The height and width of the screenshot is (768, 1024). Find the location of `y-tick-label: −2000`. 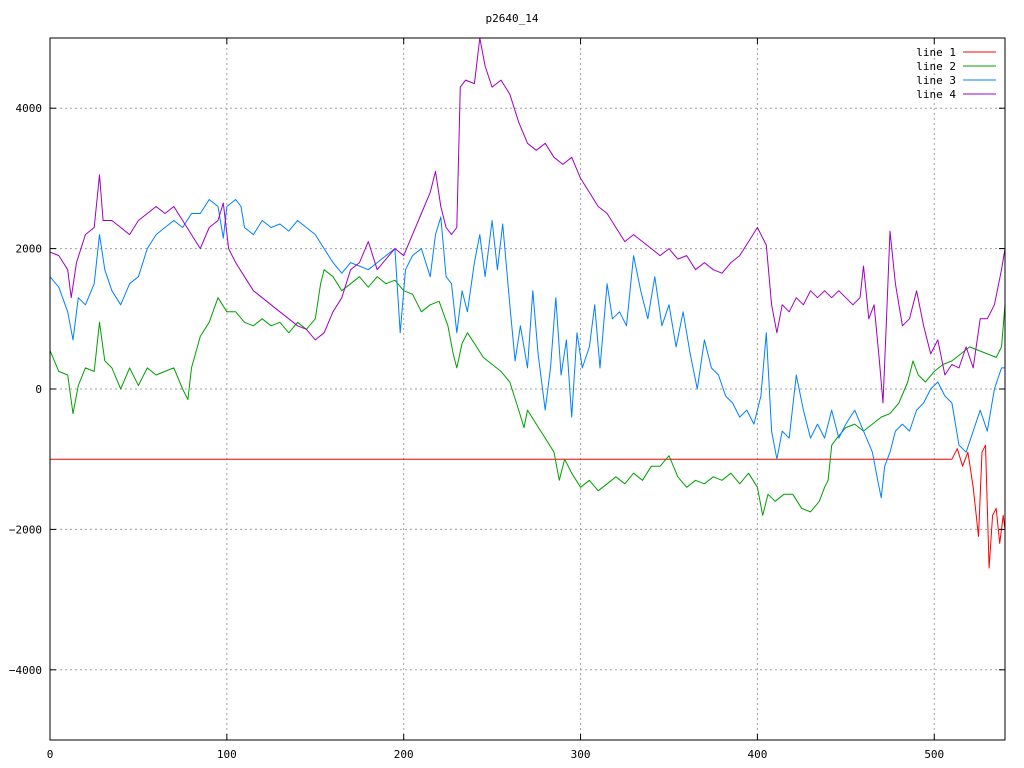

y-tick-label: −2000 is located at coordinates (25, 529).